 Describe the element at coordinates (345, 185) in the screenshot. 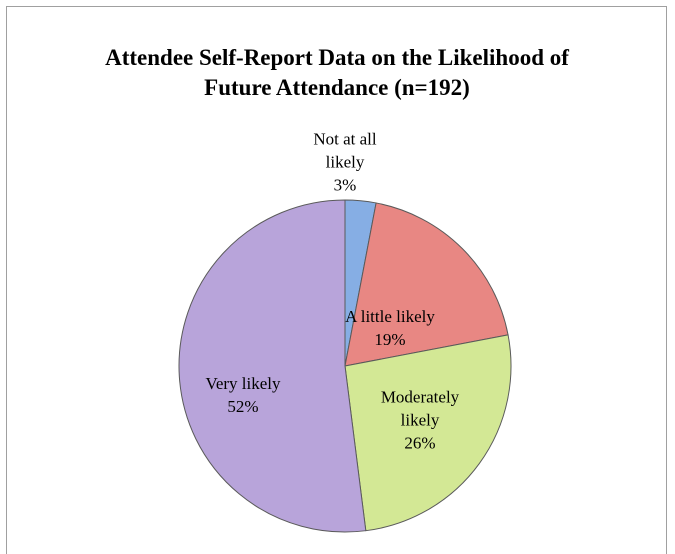

I see `slice-value: 3%` at that location.